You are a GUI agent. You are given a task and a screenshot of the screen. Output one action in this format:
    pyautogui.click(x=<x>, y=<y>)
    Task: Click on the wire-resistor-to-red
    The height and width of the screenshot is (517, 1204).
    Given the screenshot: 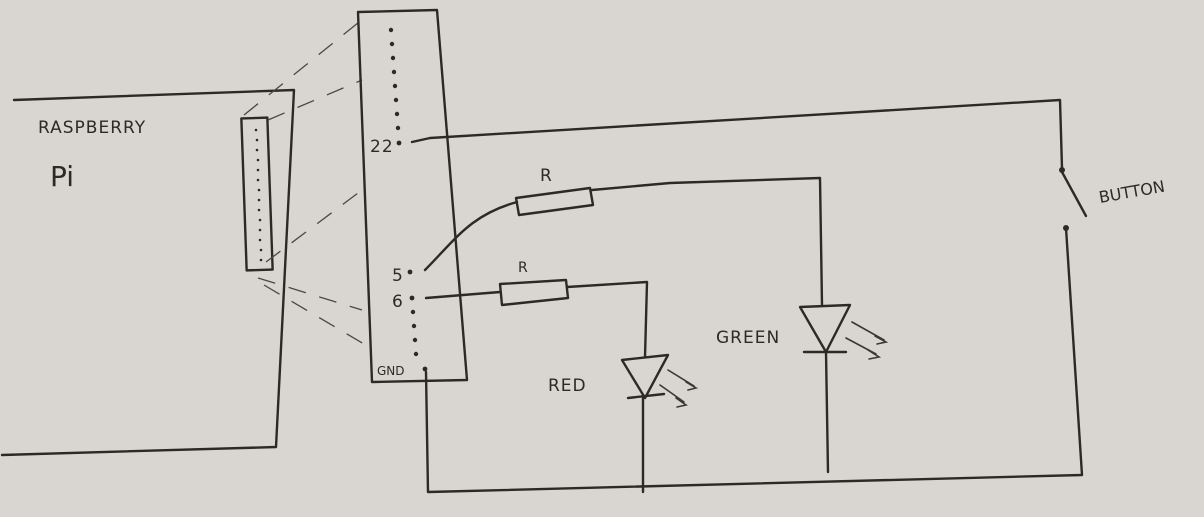 What is the action you would take?
    pyautogui.click(x=607, y=319)
    